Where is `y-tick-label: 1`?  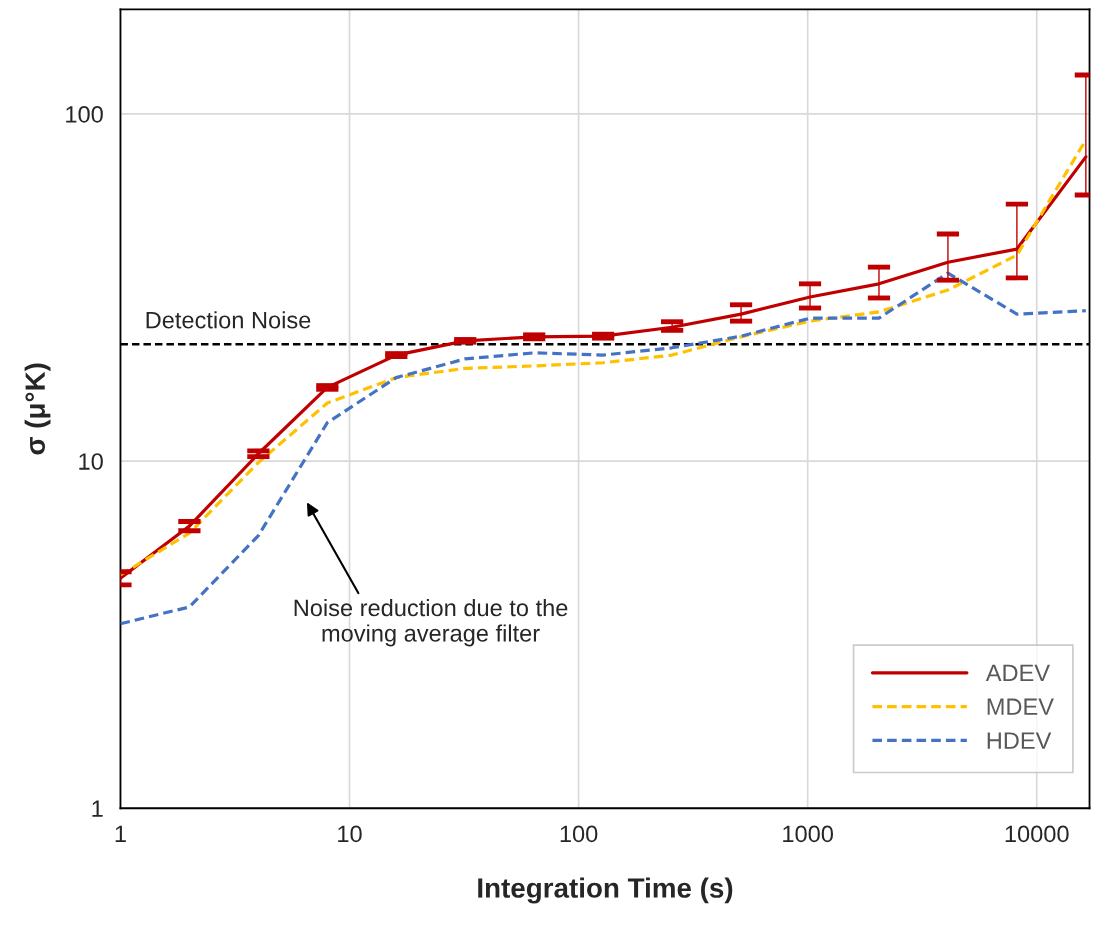
y-tick-label: 1 is located at coordinates (97, 808).